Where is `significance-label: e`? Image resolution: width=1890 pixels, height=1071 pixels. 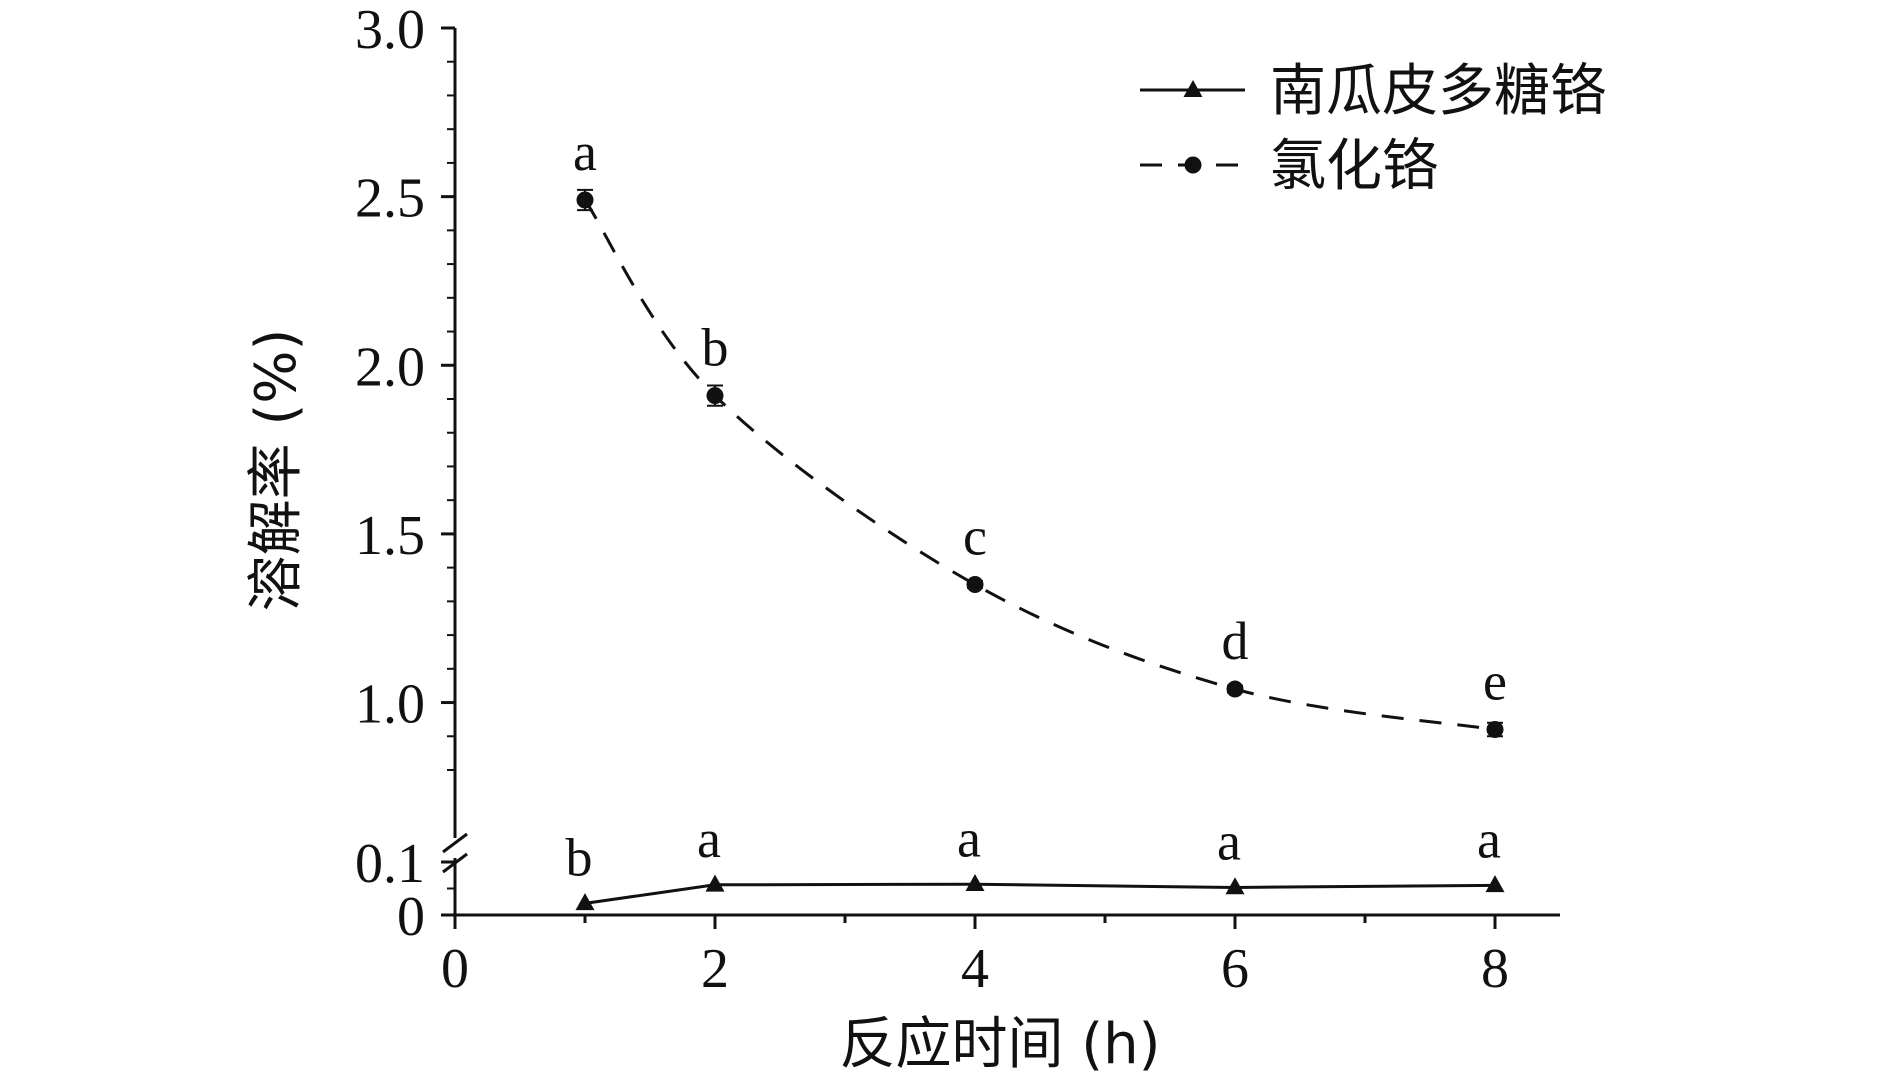
significance-label: e is located at coordinates (1495, 682).